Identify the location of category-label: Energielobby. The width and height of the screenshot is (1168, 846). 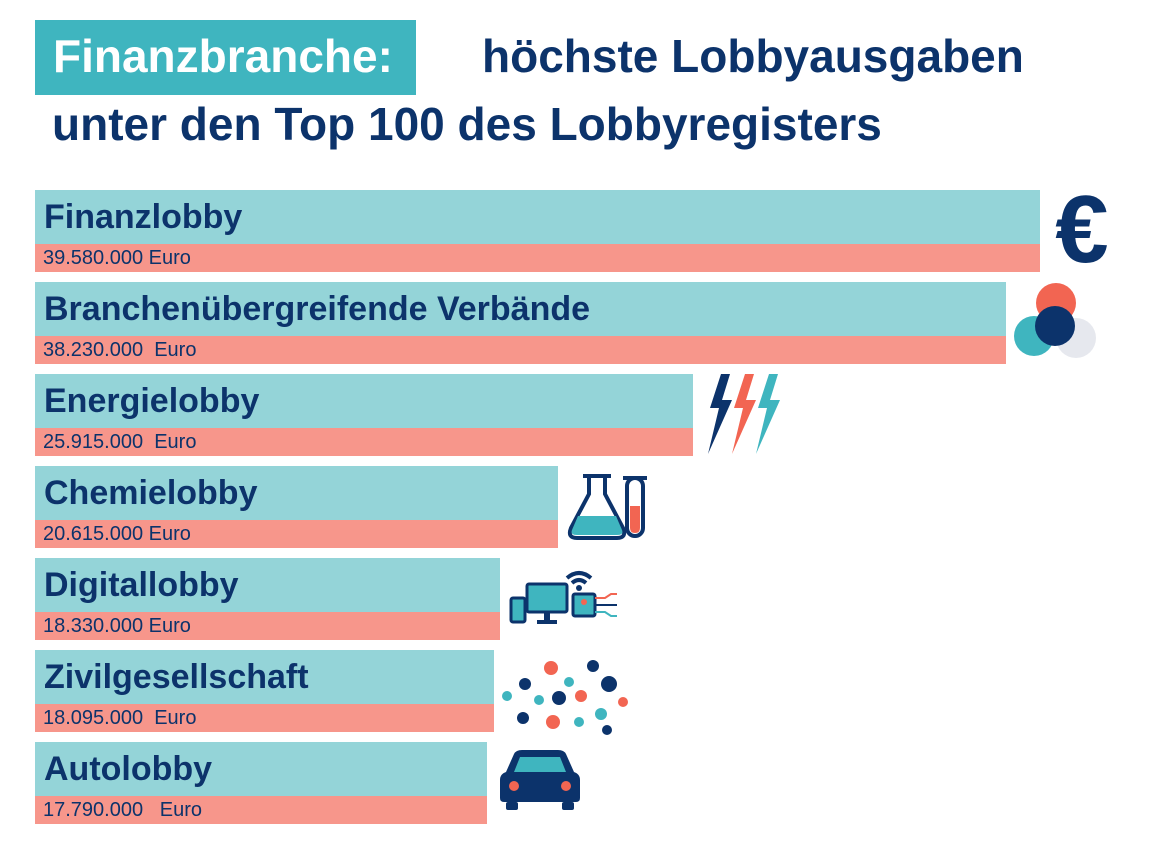
(152, 401).